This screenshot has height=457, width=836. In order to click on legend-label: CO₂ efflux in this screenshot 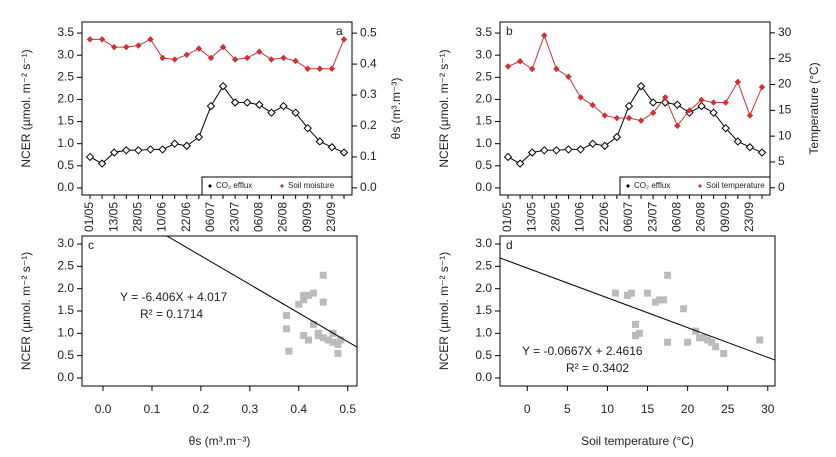, I will do `click(234, 185)`.